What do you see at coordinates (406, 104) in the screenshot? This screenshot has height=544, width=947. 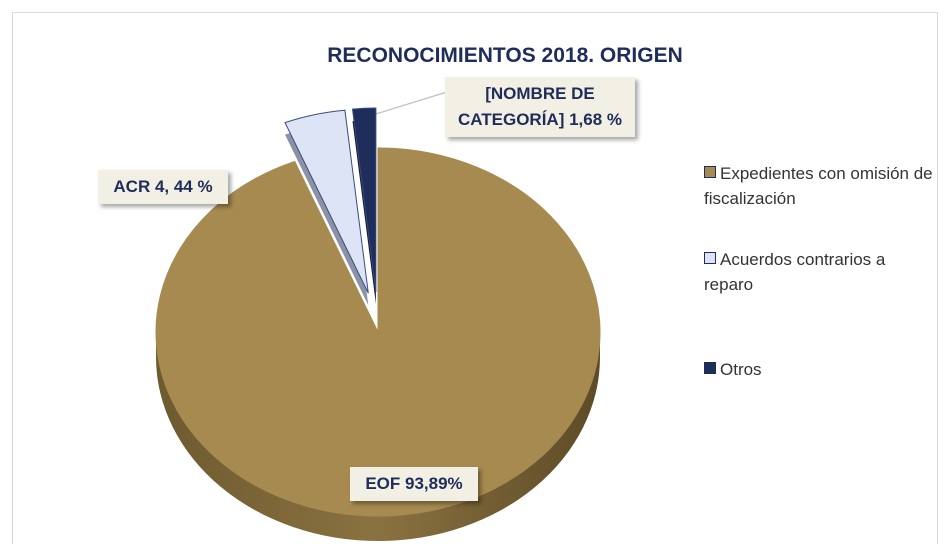 I see `leader-line` at bounding box center [406, 104].